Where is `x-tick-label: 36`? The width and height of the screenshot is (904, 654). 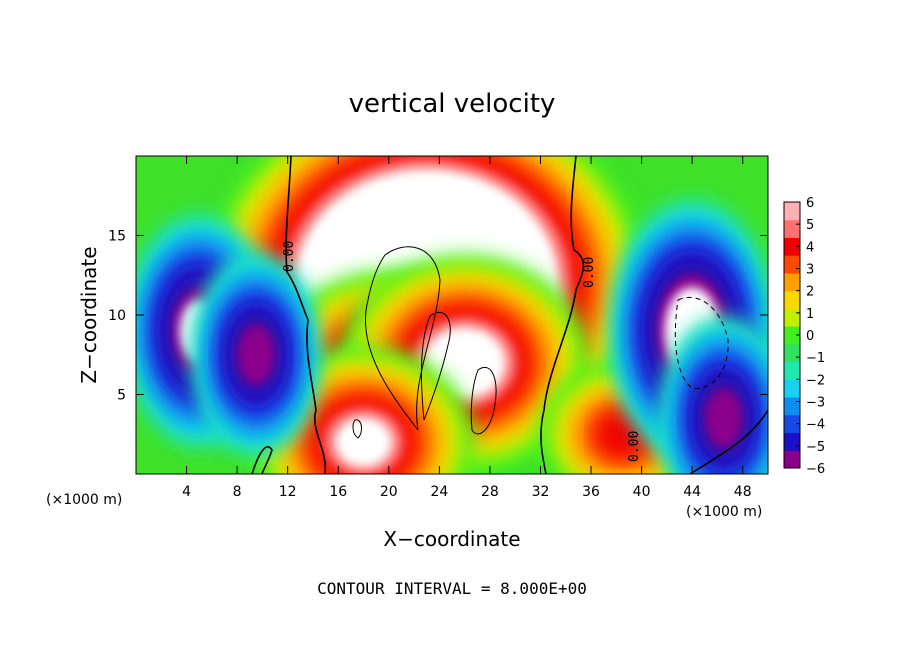
x-tick-label: 36 is located at coordinates (591, 492).